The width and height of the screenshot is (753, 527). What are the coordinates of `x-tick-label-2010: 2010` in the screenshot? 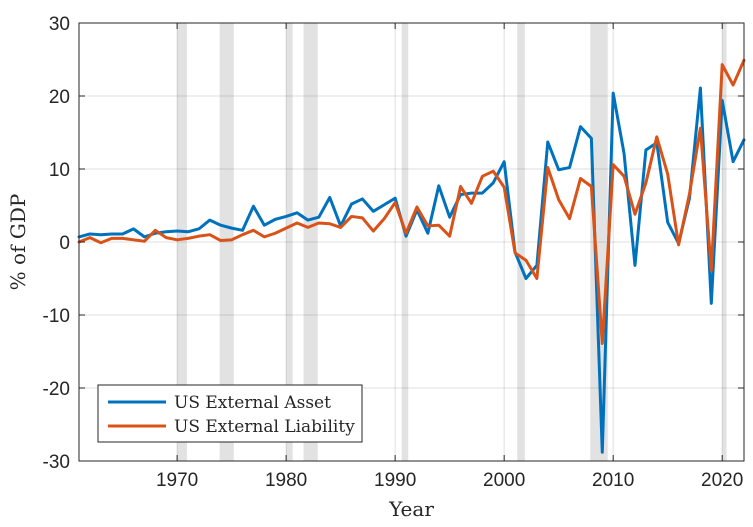 It's located at (613, 480).